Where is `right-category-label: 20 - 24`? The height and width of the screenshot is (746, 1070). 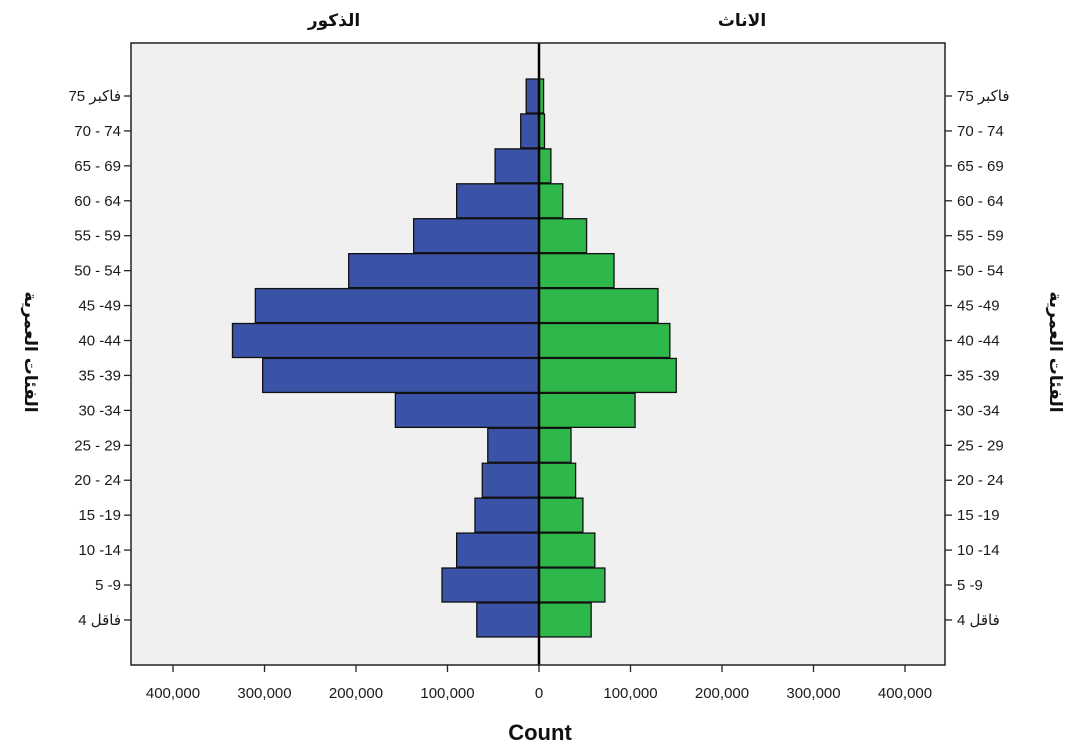
right-category-label: 20 - 24 is located at coordinates (980, 480).